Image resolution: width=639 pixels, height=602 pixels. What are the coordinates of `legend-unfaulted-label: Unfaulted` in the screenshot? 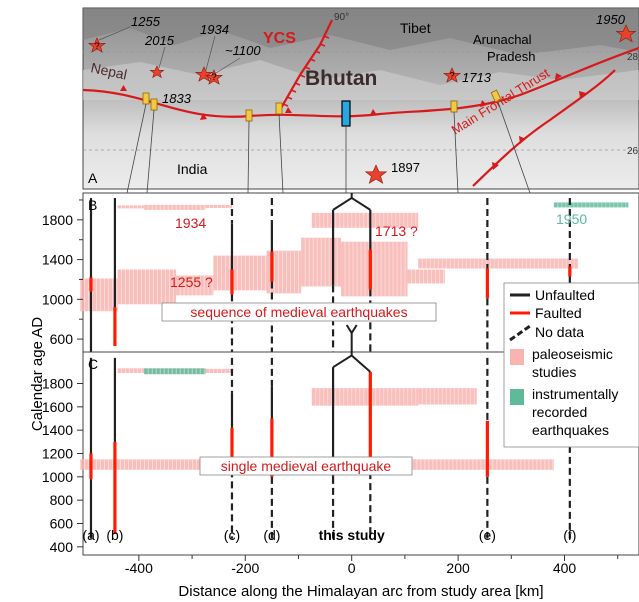 It's located at (565, 295).